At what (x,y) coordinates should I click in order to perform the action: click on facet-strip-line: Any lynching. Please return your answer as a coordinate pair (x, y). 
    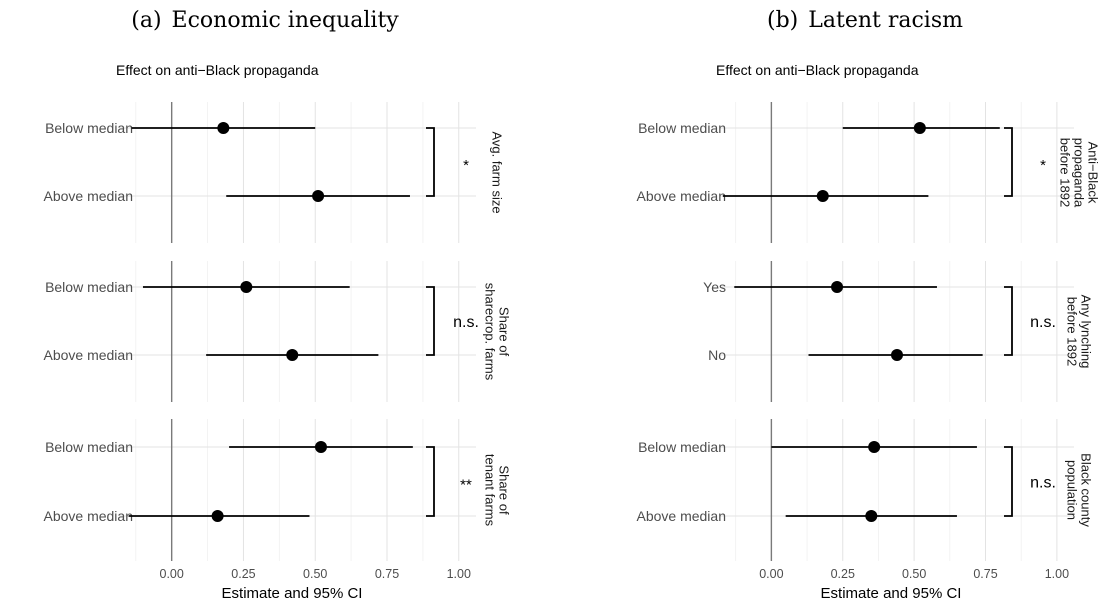
    Looking at the image, I should click on (1086, 332).